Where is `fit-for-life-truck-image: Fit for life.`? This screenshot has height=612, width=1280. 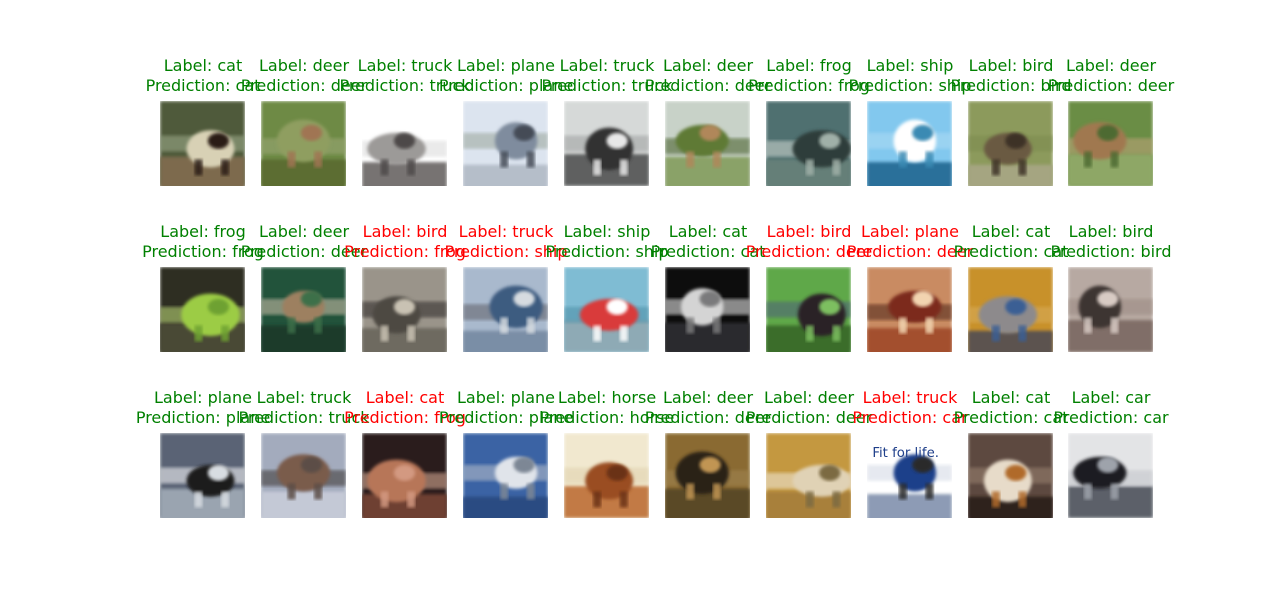
fit-for-life-truck-image: Fit for life. is located at coordinates (909, 475).